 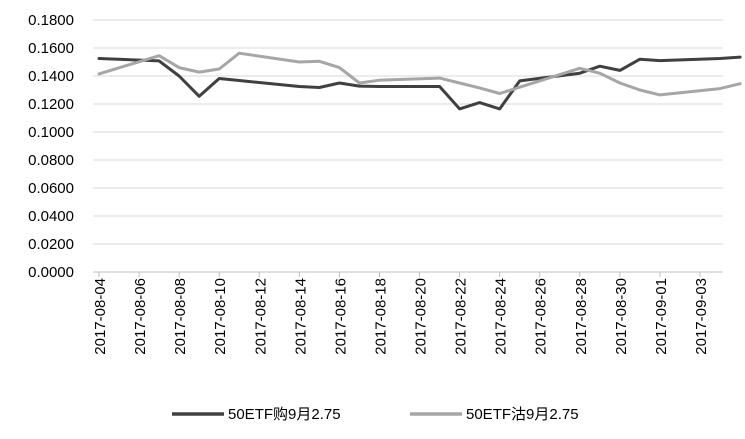 I want to click on series-lines, so click(x=419, y=81).